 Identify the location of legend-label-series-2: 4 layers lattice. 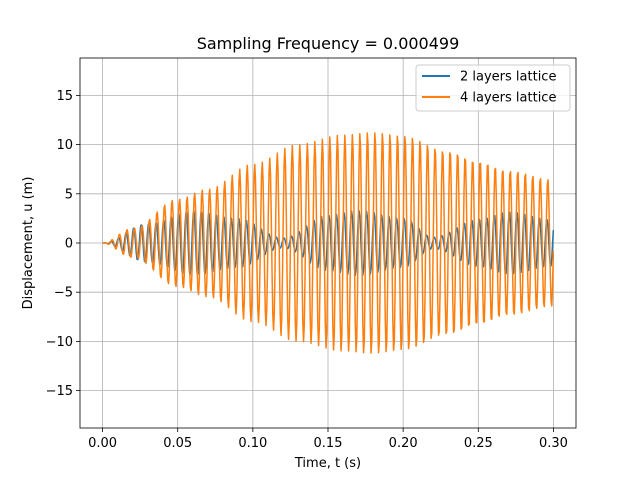
(508, 98).